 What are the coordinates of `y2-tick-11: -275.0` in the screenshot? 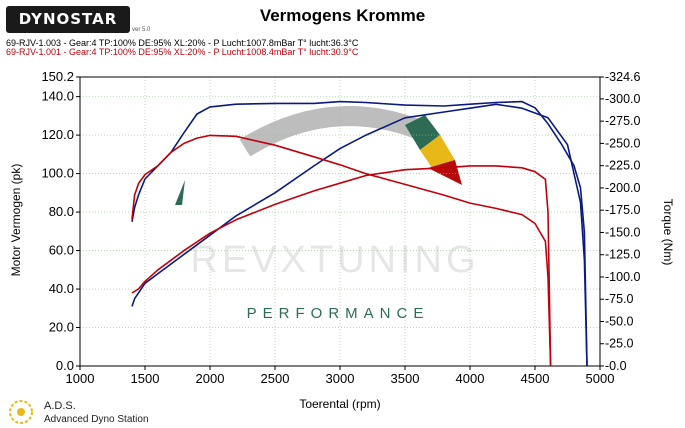 It's located at (622, 121).